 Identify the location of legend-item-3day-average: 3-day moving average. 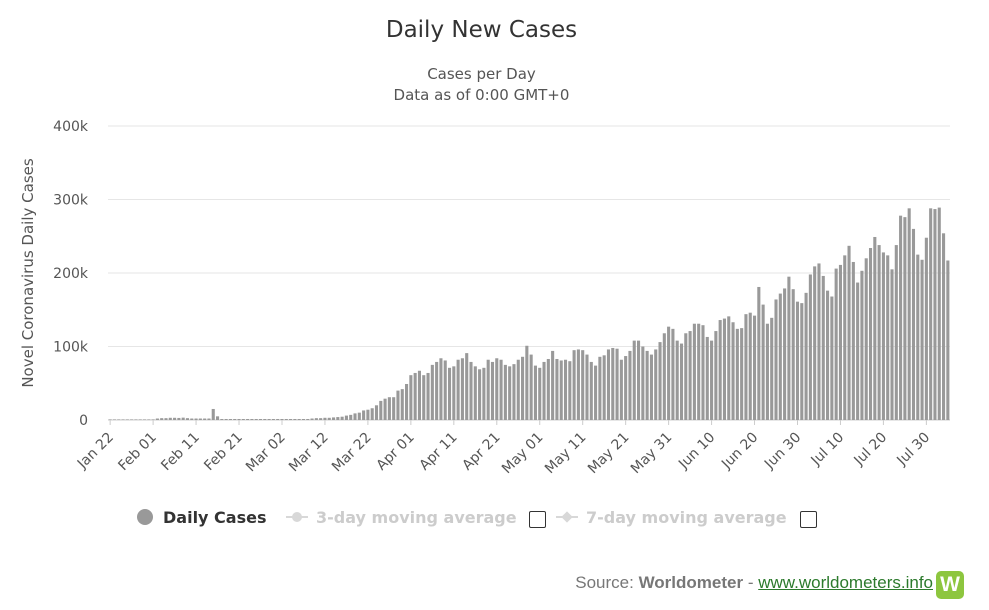
(401, 517).